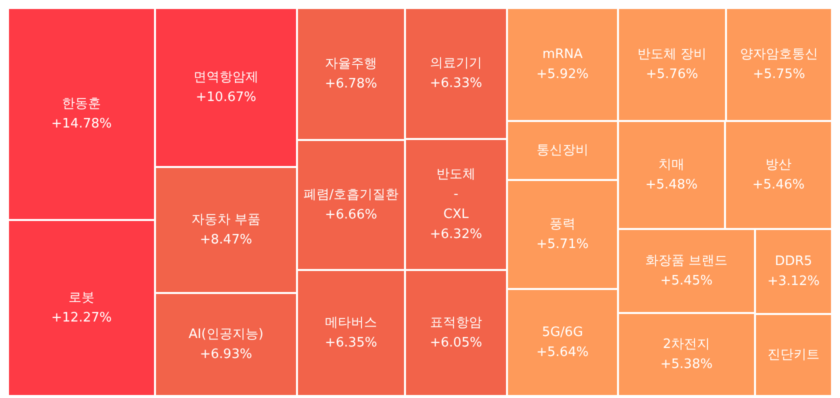 The width and height of the screenshot is (840, 398). What do you see at coordinates (226, 220) in the screenshot?
I see `category-label: 자동차 부품` at bounding box center [226, 220].